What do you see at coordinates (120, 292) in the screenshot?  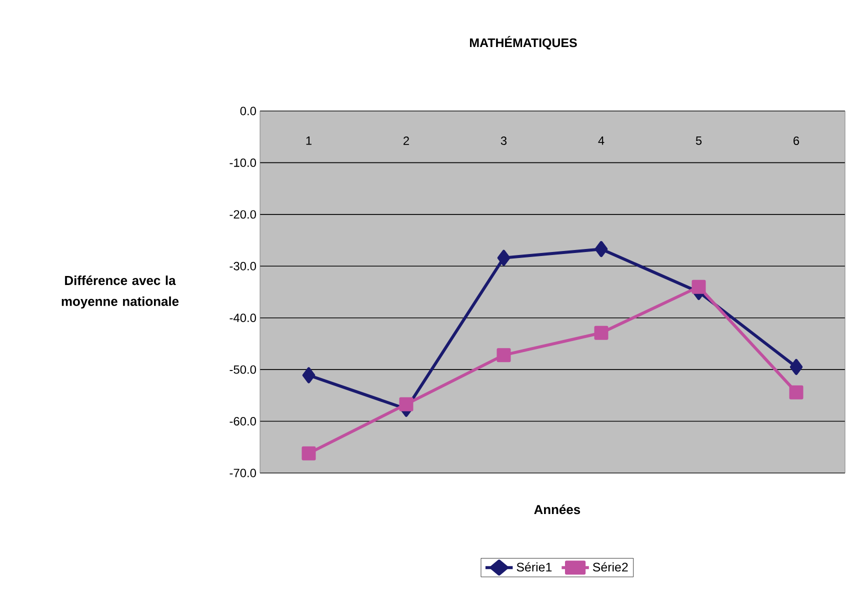 I see `y-axis-title: Différence avec la moyenne nationale` at bounding box center [120, 292].